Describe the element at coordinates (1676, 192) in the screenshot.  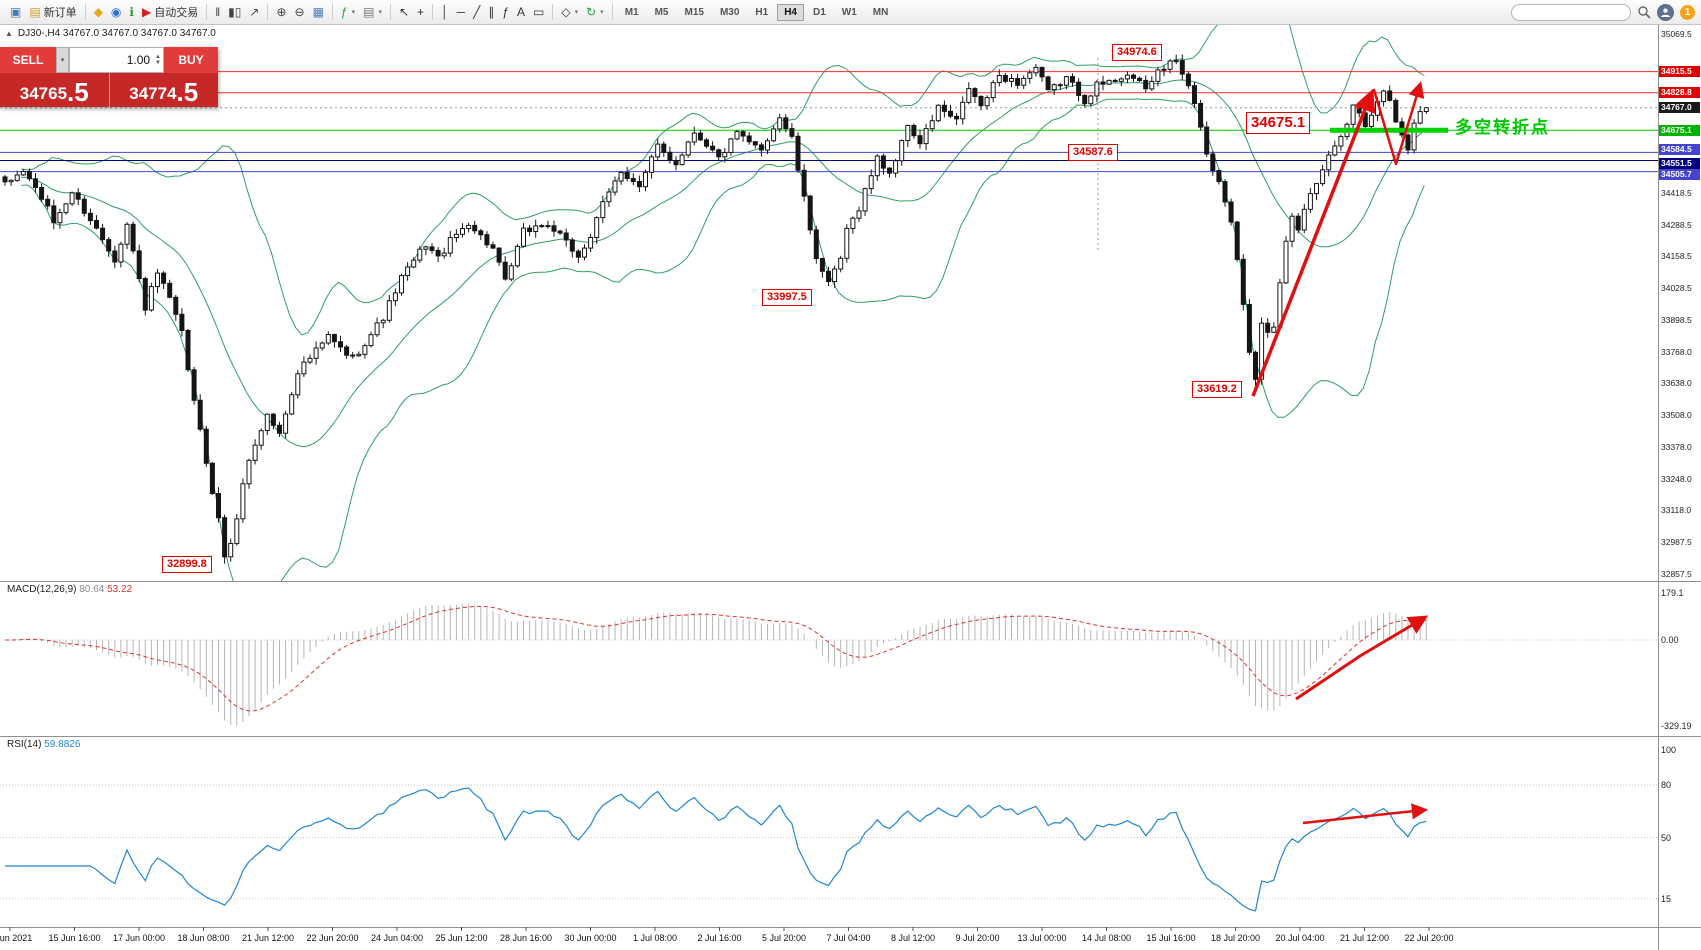
I see `price-axis-label: 34418.5` at that location.